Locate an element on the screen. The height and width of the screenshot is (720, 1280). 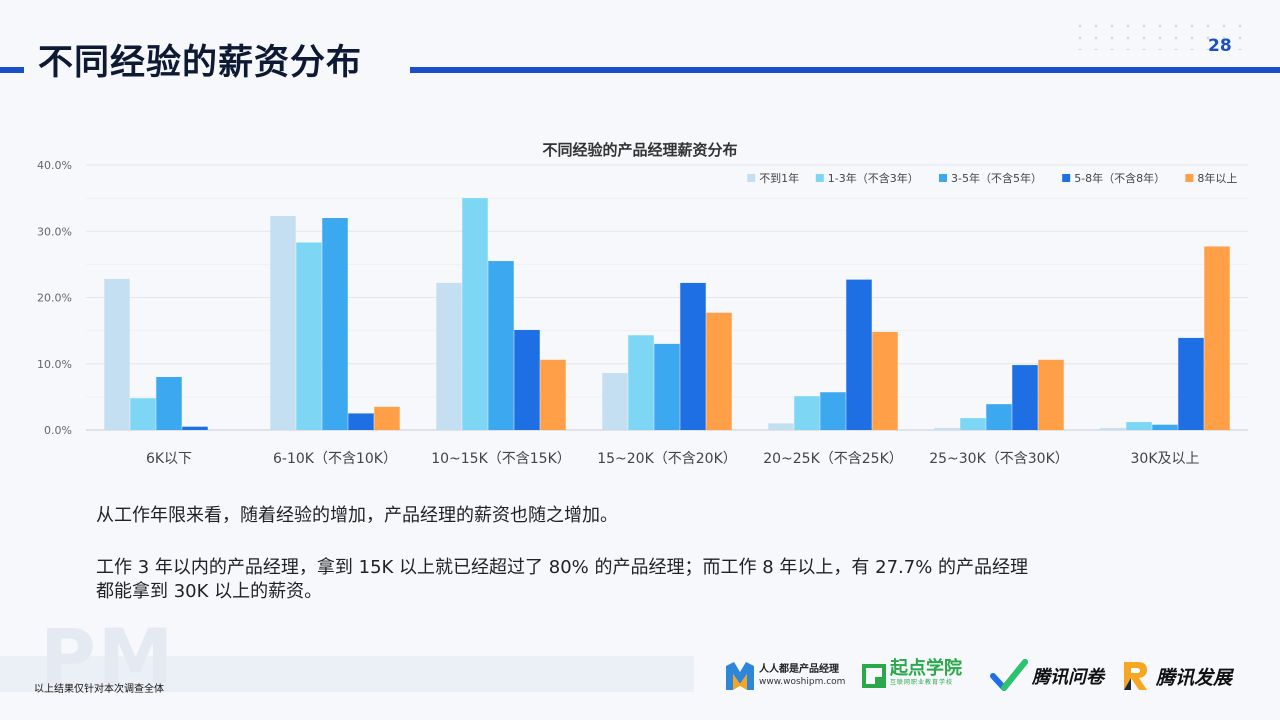
qidian-name: 起点学院 is located at coordinates (926, 668).